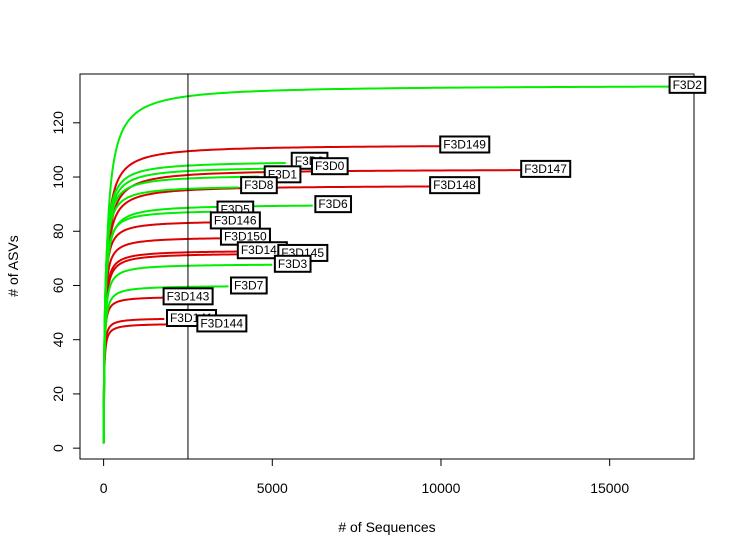  I want to click on sample-label-f3d148: F3D148, so click(455, 185).